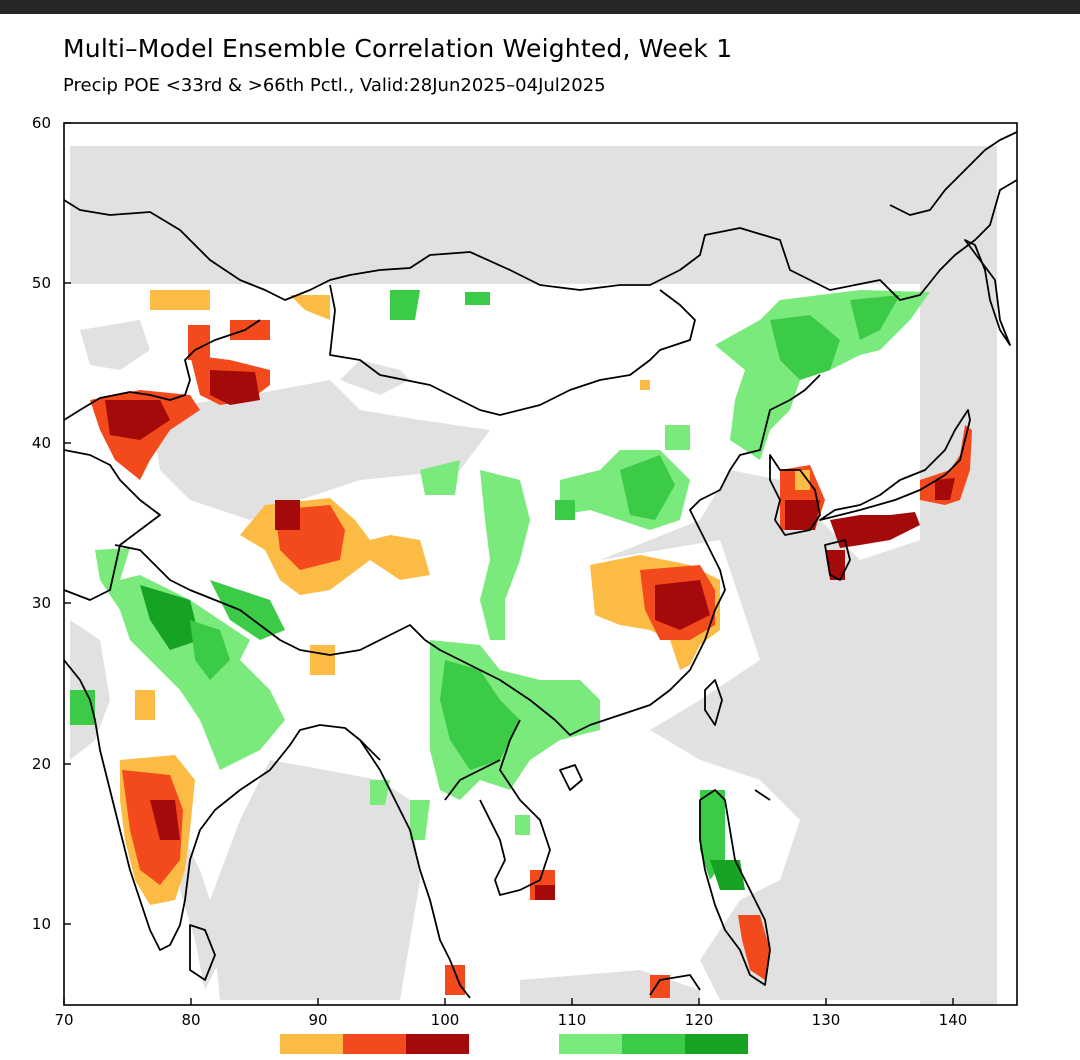 The height and width of the screenshot is (1060, 1080). Describe the element at coordinates (41, 764) in the screenshot. I see `y-tick-label: 20` at that location.